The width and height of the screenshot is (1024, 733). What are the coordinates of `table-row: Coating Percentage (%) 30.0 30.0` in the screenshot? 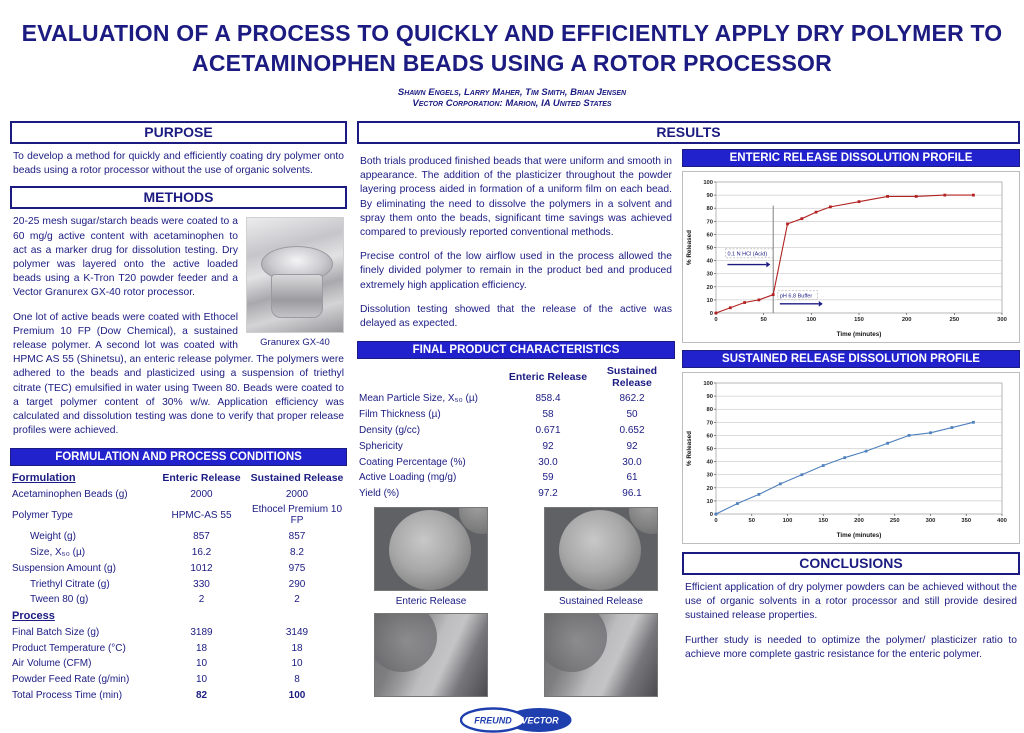 It's located at (516, 462).